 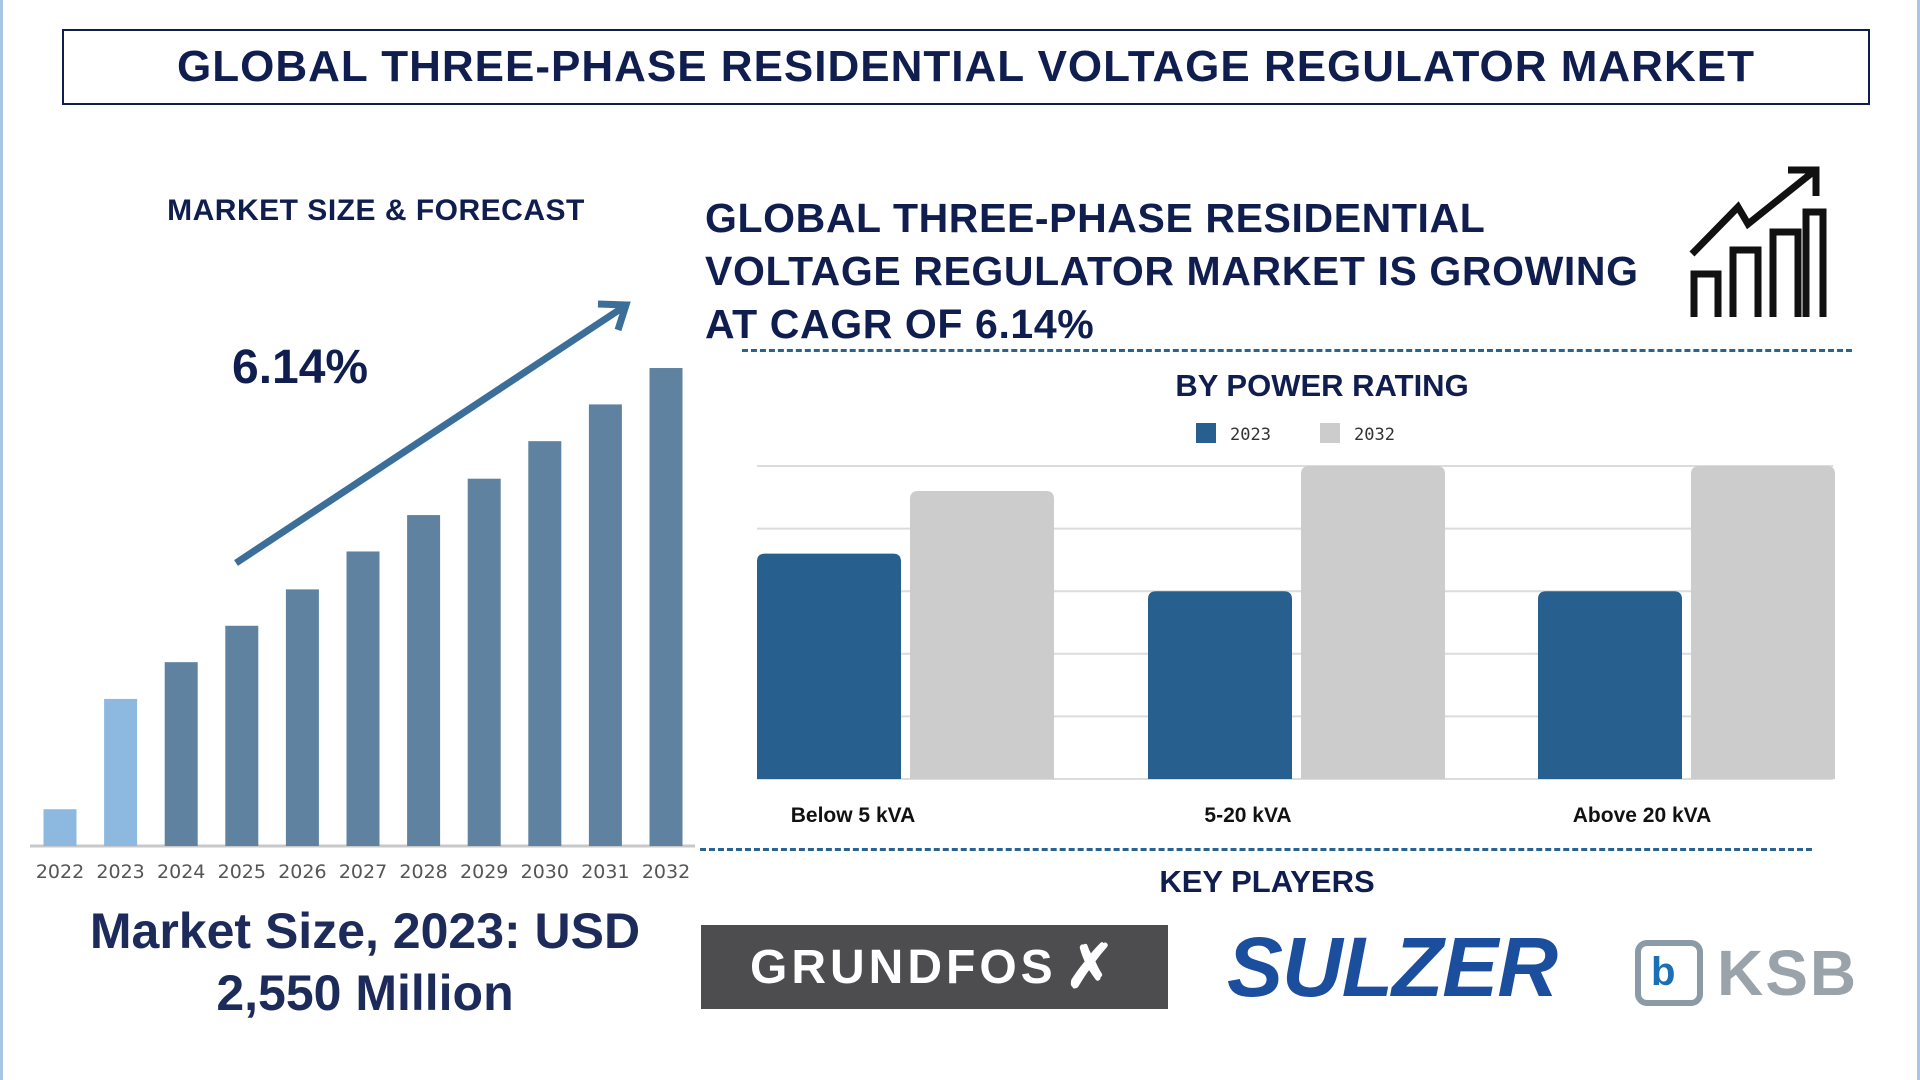 What do you see at coordinates (423, 872) in the screenshot?
I see `x-tick-label: 2028` at bounding box center [423, 872].